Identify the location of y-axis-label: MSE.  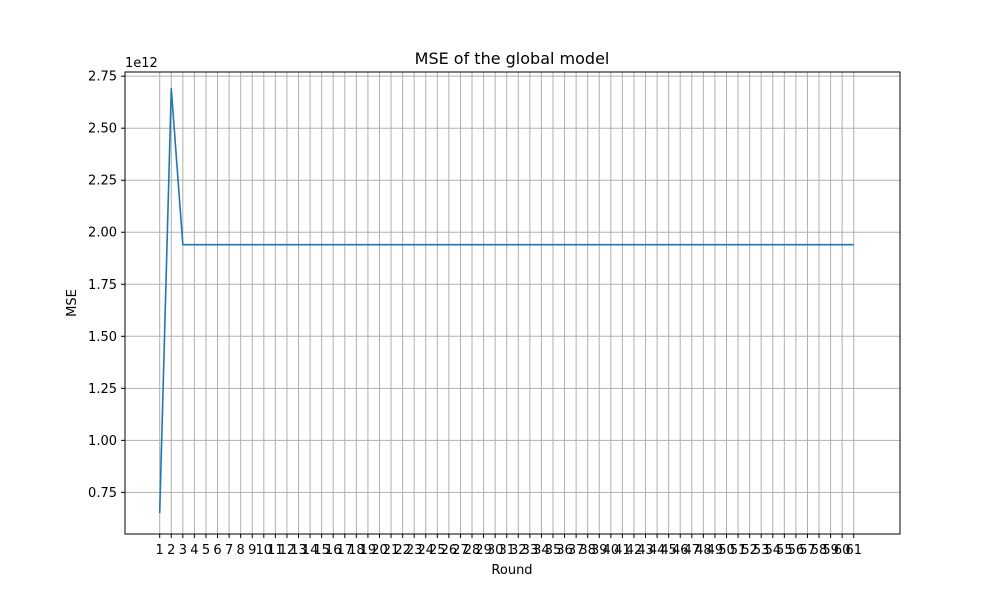
(72, 303).